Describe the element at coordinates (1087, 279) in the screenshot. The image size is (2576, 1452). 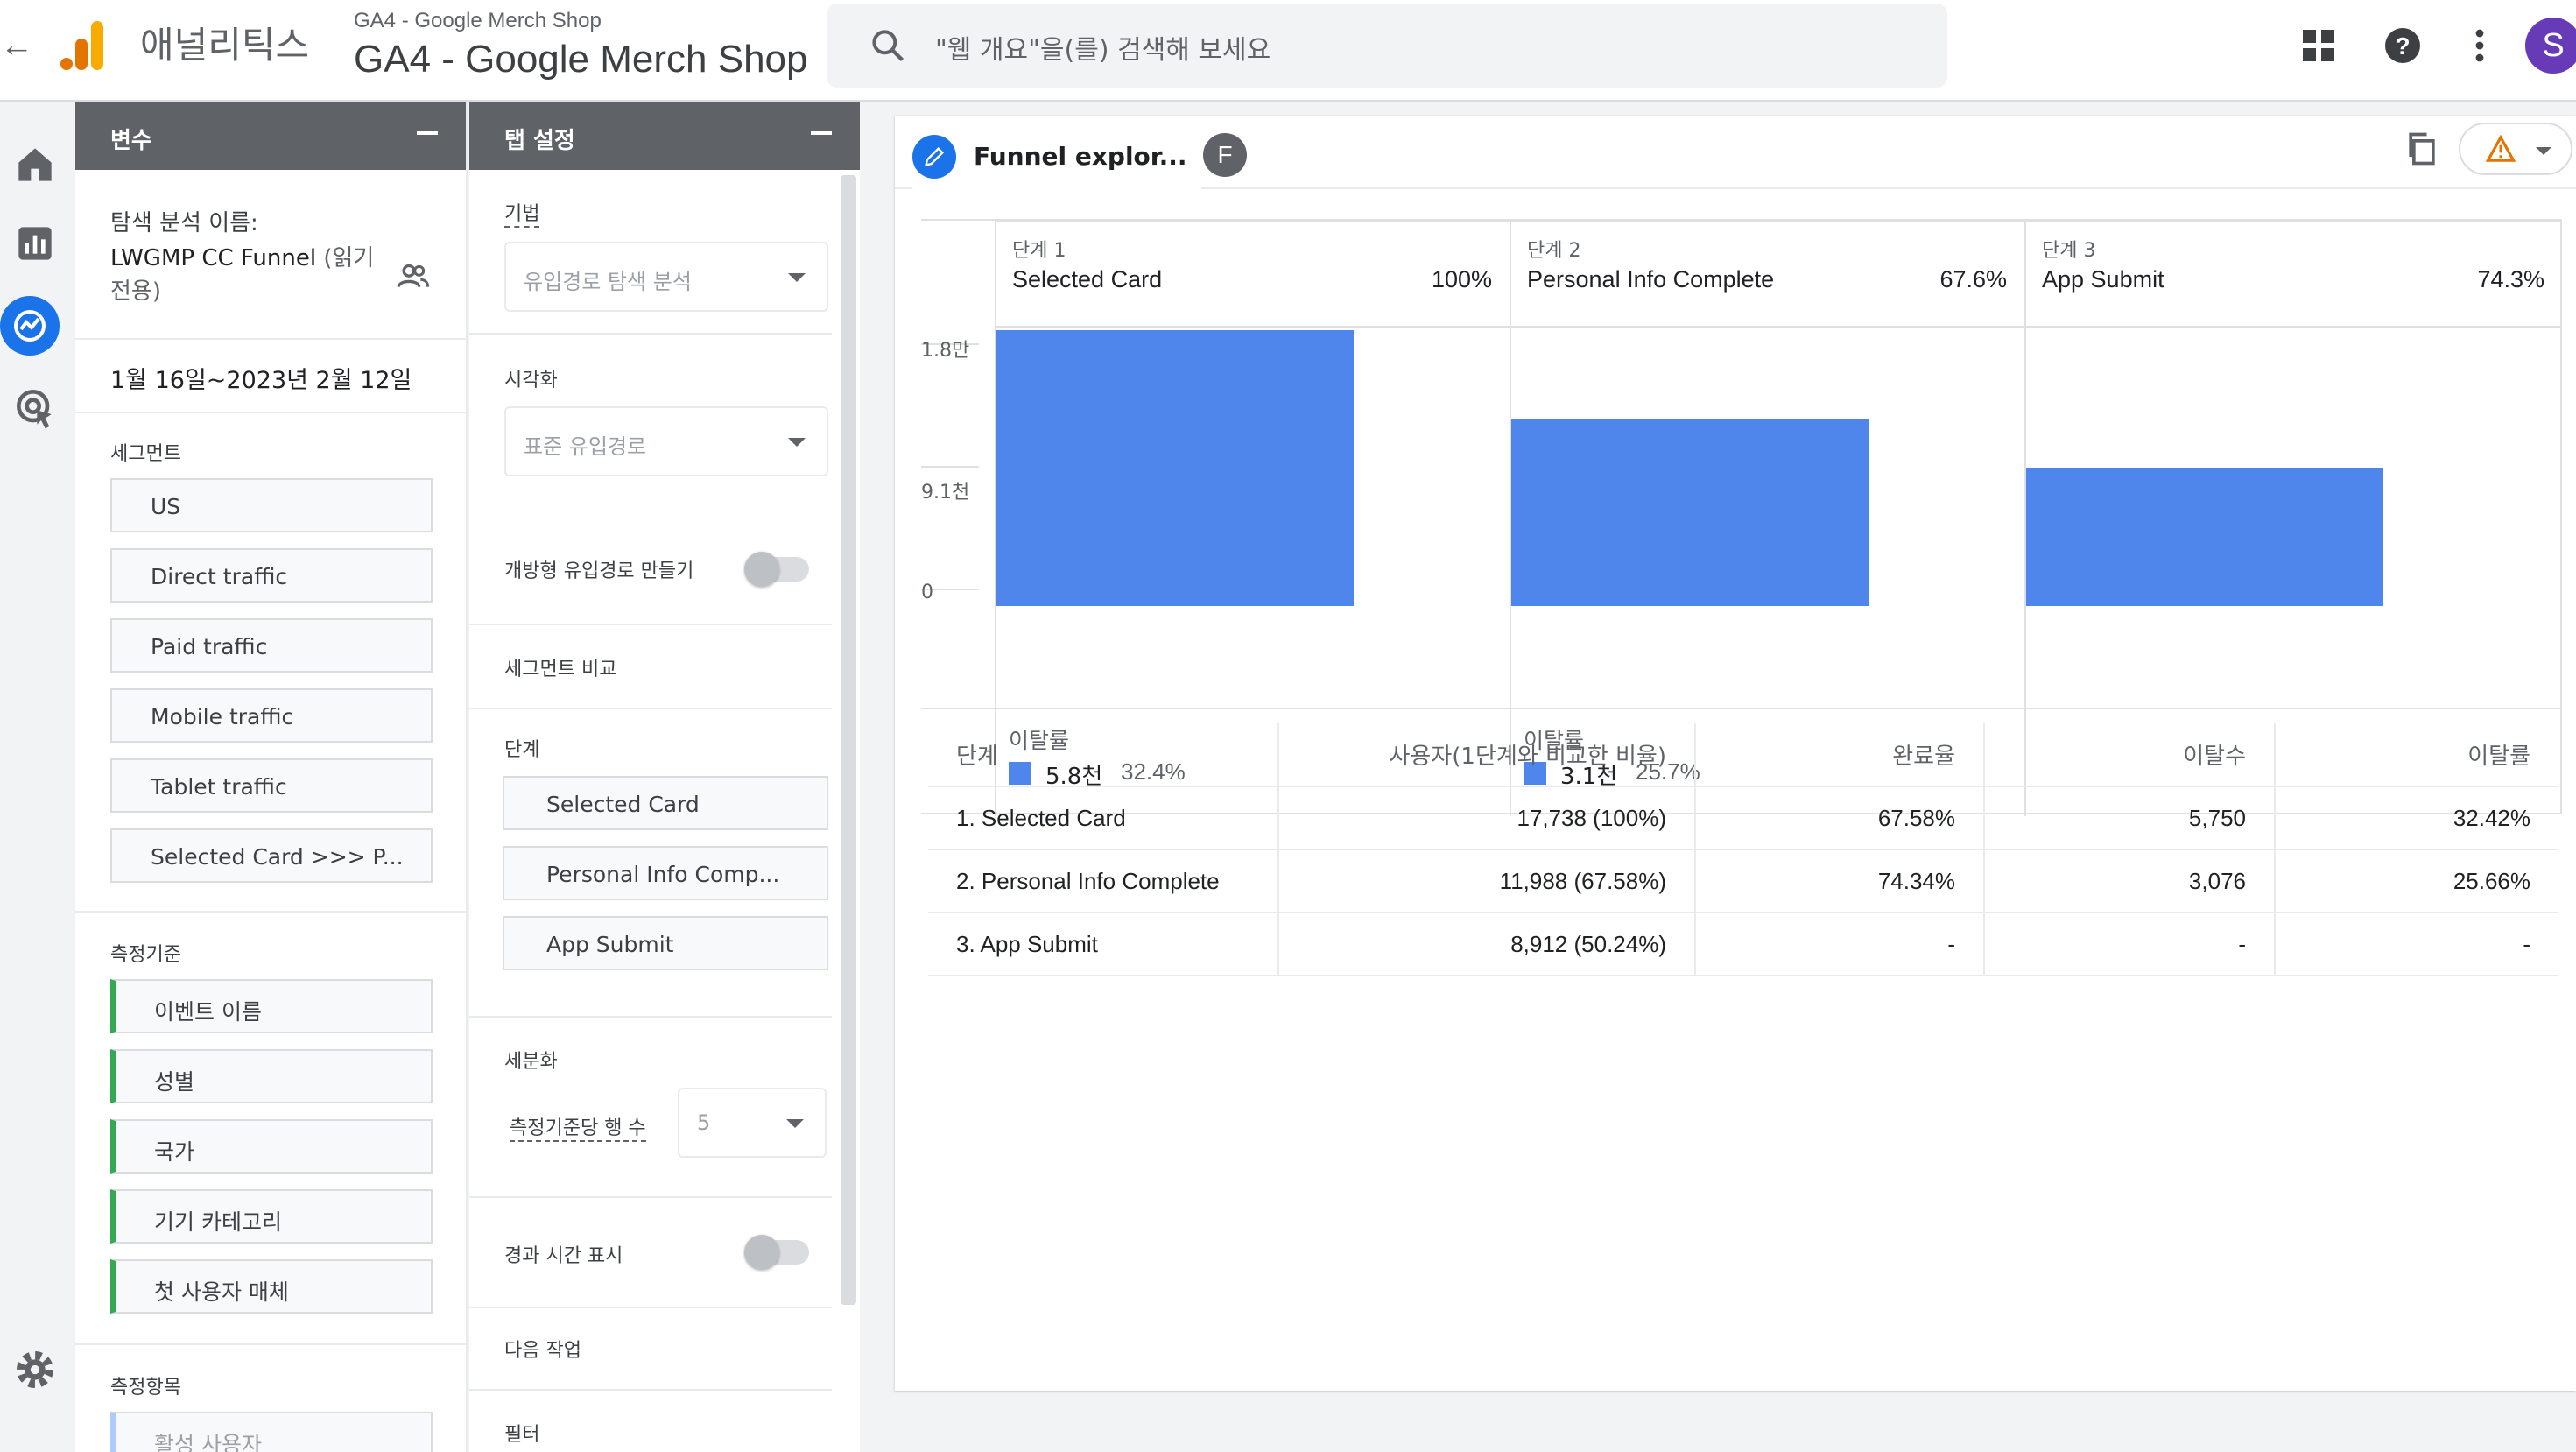
I see `step-name: Selected Card` at that location.